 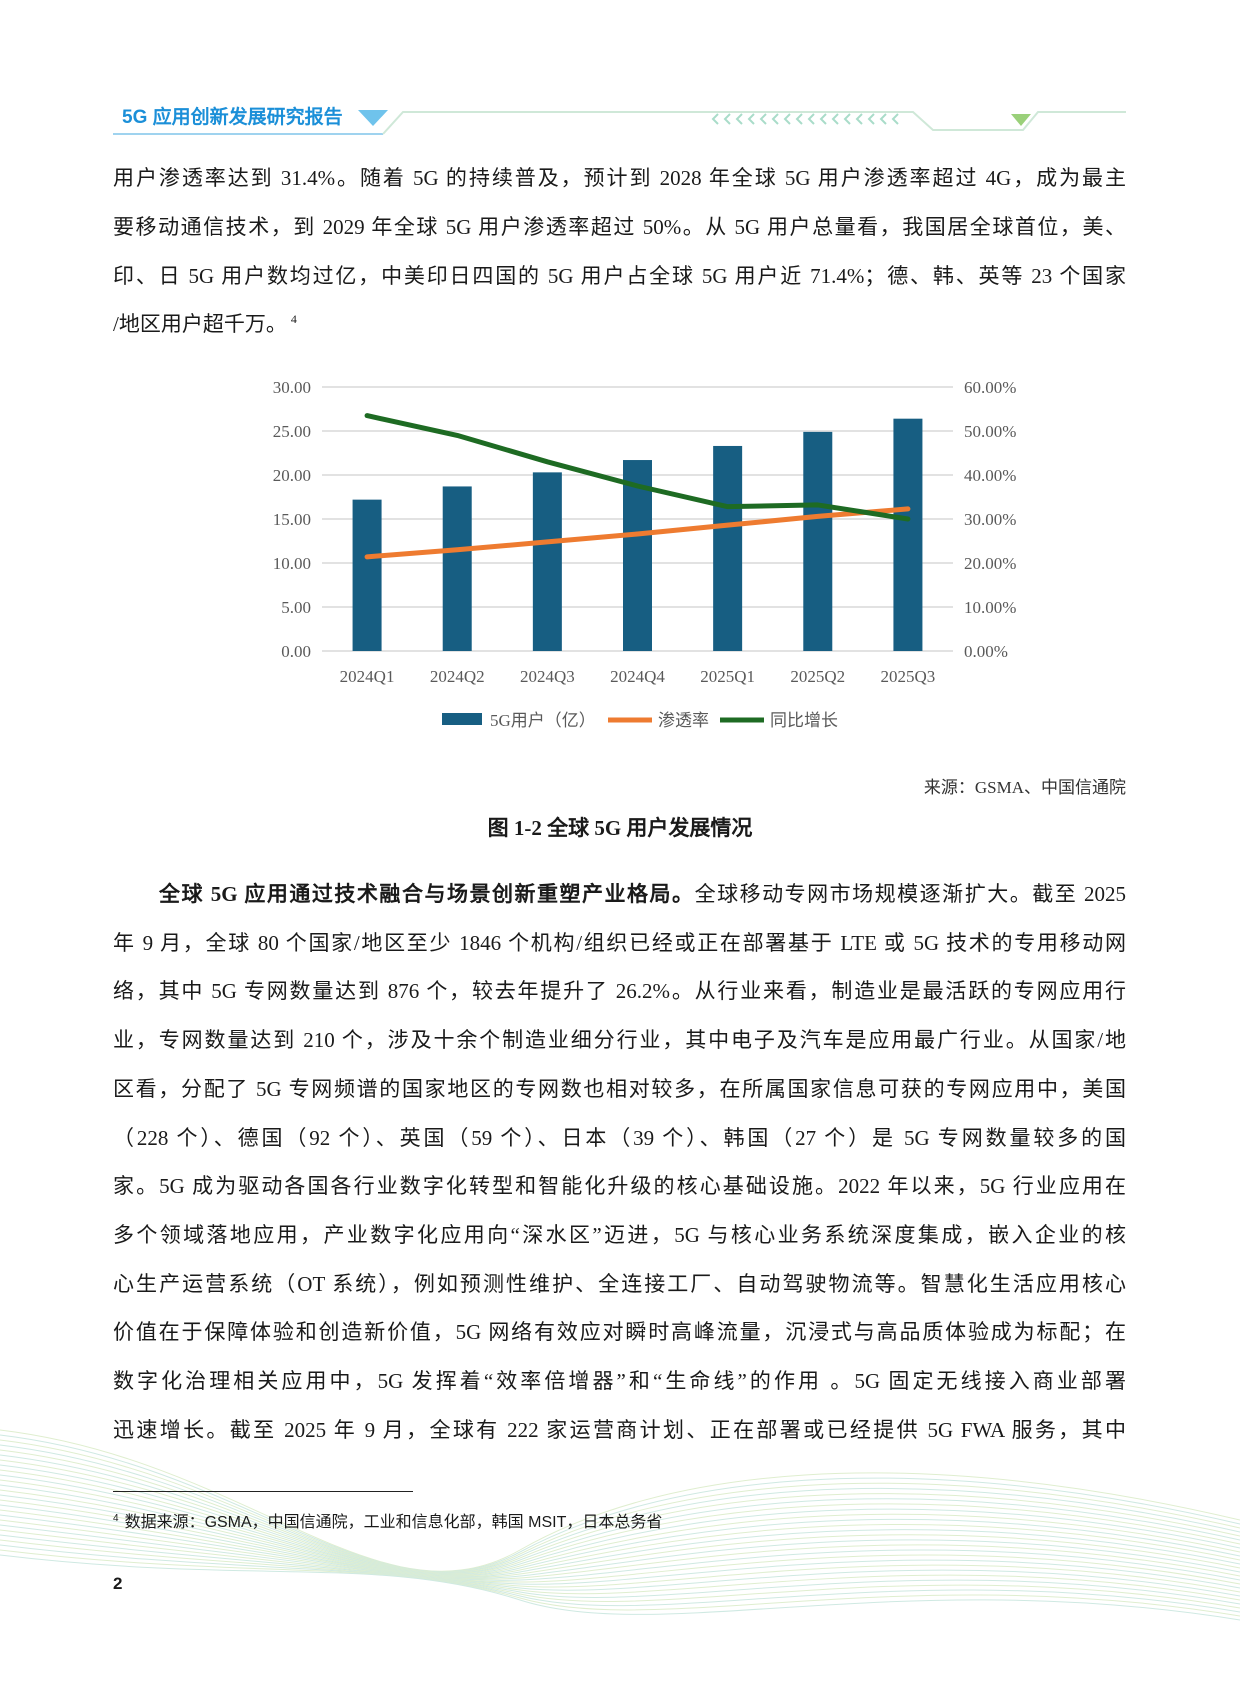 I want to click on left-axis-tick-label: 25.00, so click(x=292, y=431).